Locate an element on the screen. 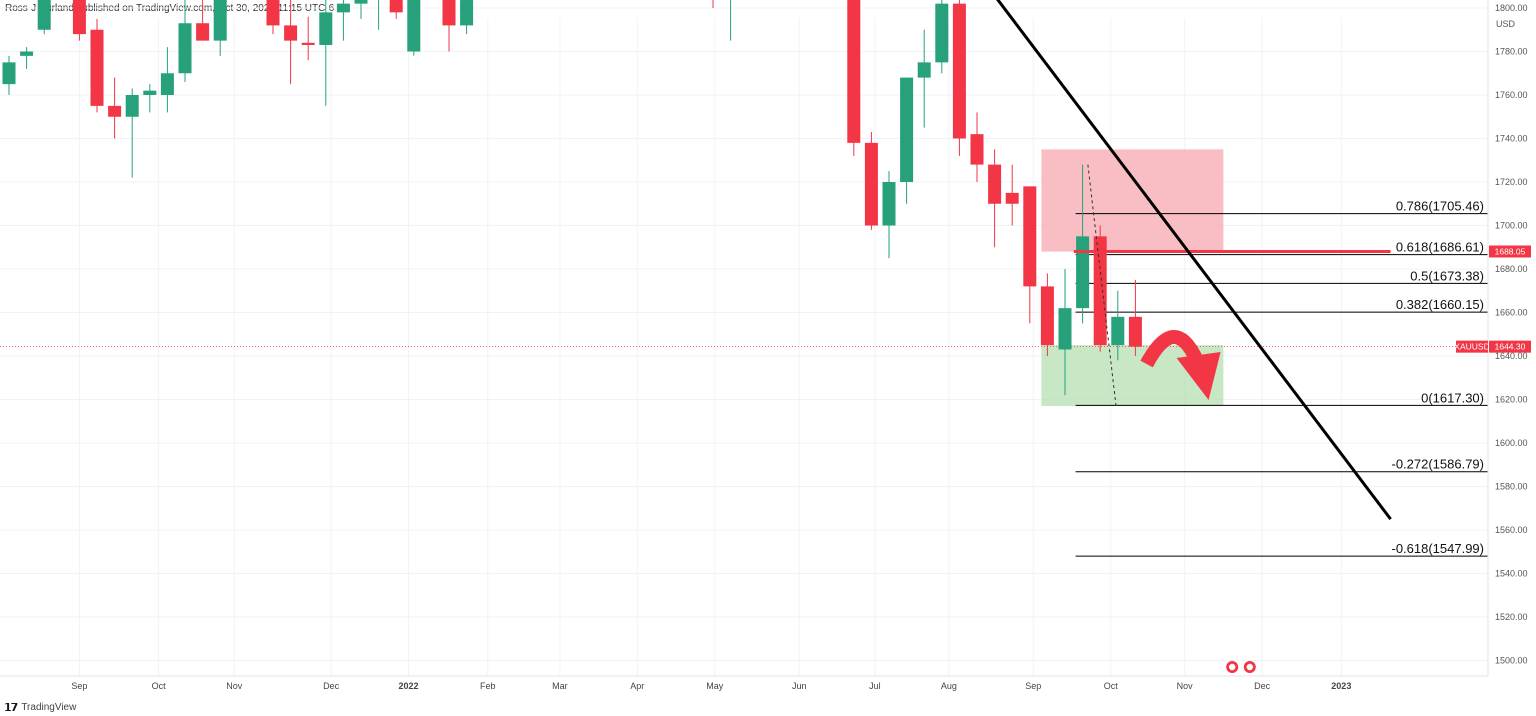  footer-brand: 𝟭𝟳 TradingView is located at coordinates (40, 707).